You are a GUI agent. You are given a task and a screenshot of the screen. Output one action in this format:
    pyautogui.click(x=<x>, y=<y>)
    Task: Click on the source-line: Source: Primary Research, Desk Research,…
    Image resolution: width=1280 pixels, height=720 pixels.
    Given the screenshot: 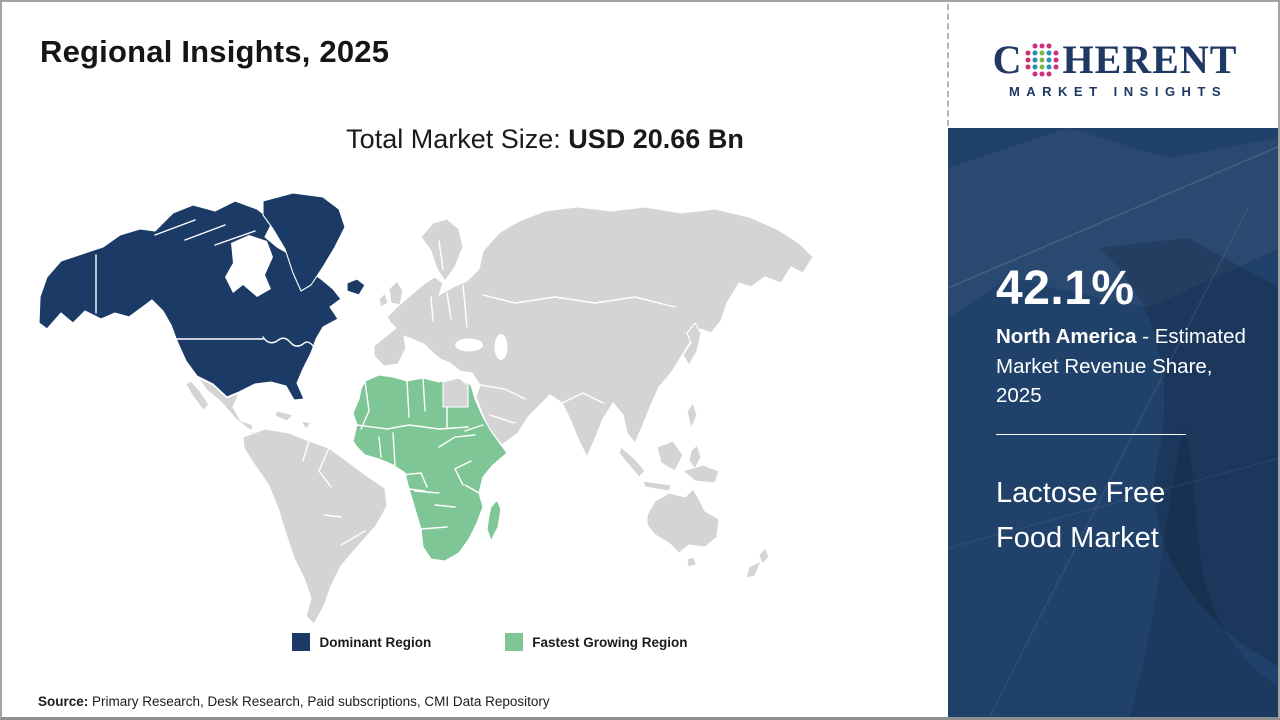 What is the action you would take?
    pyautogui.click(x=294, y=701)
    